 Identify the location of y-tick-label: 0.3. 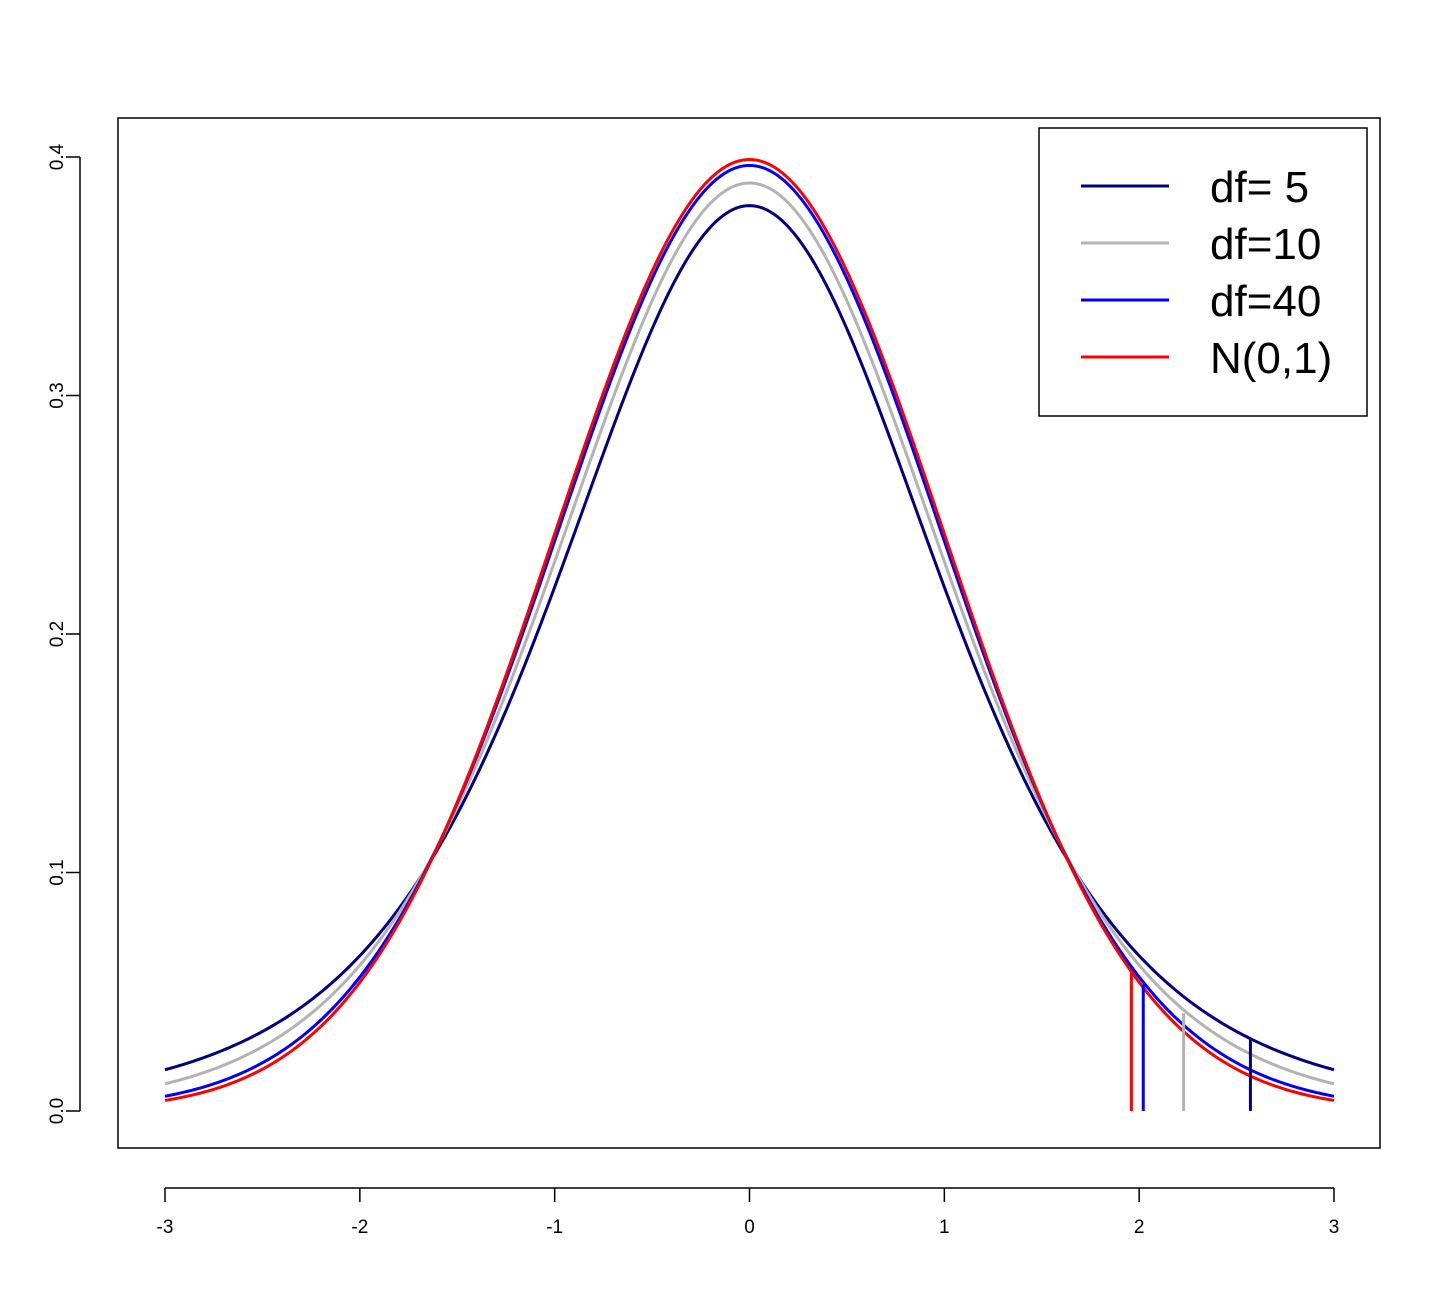
(57, 395).